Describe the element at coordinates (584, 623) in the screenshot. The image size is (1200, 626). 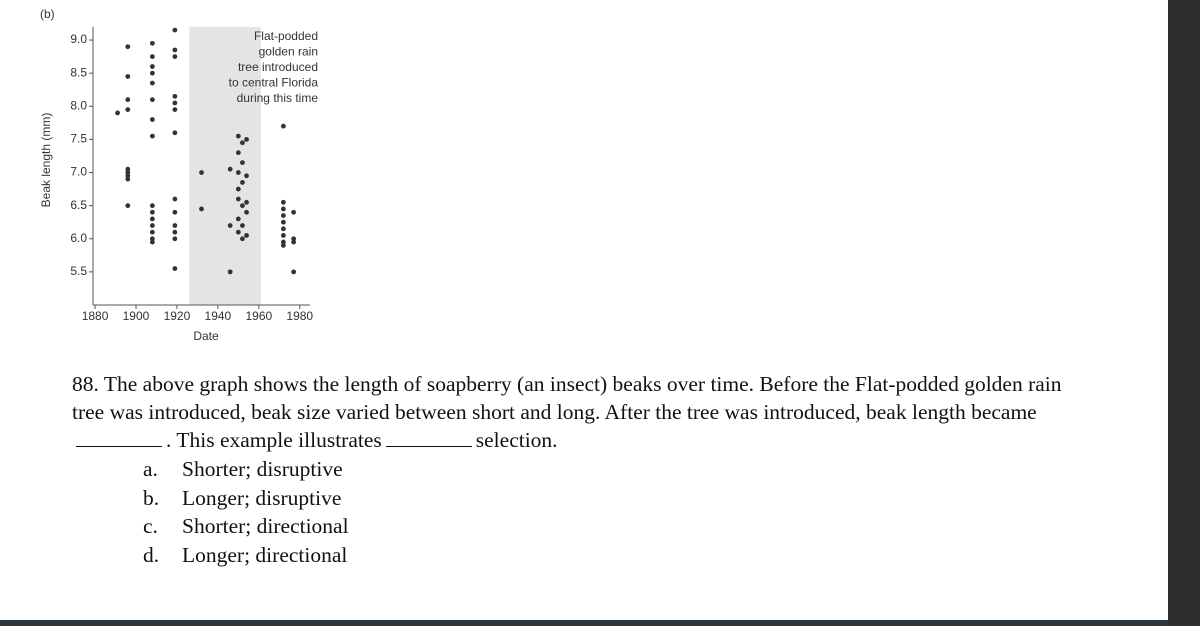
I see `bottom-bar` at that location.